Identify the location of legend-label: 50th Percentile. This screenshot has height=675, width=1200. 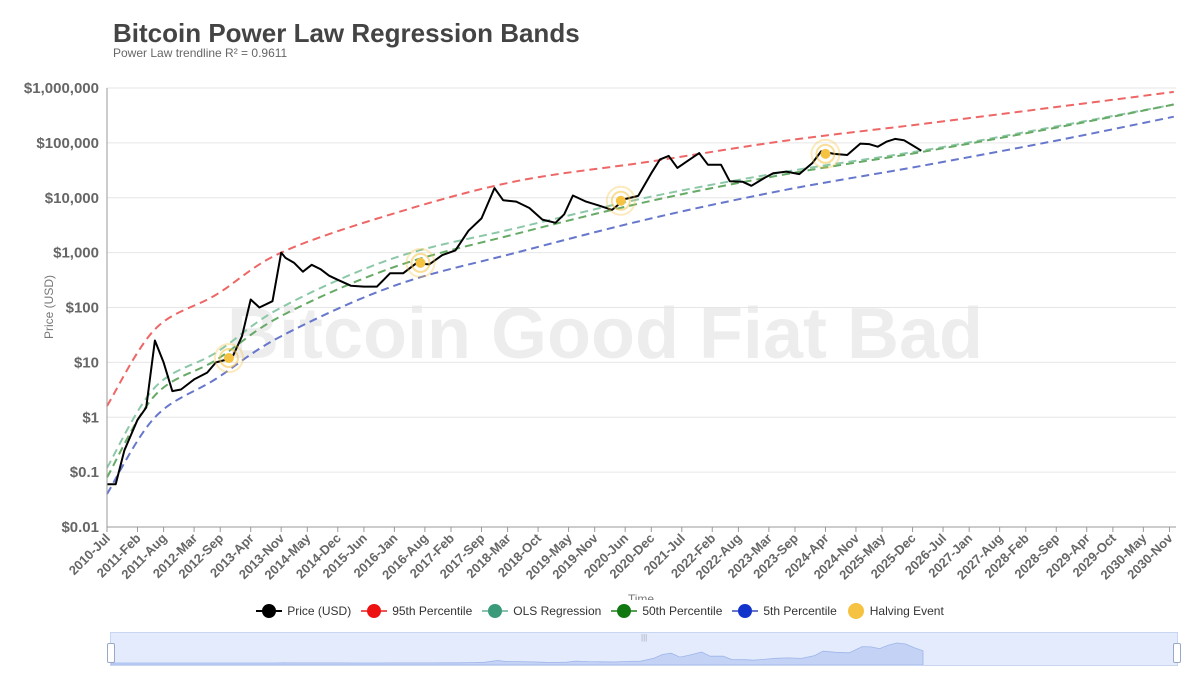
(682, 611).